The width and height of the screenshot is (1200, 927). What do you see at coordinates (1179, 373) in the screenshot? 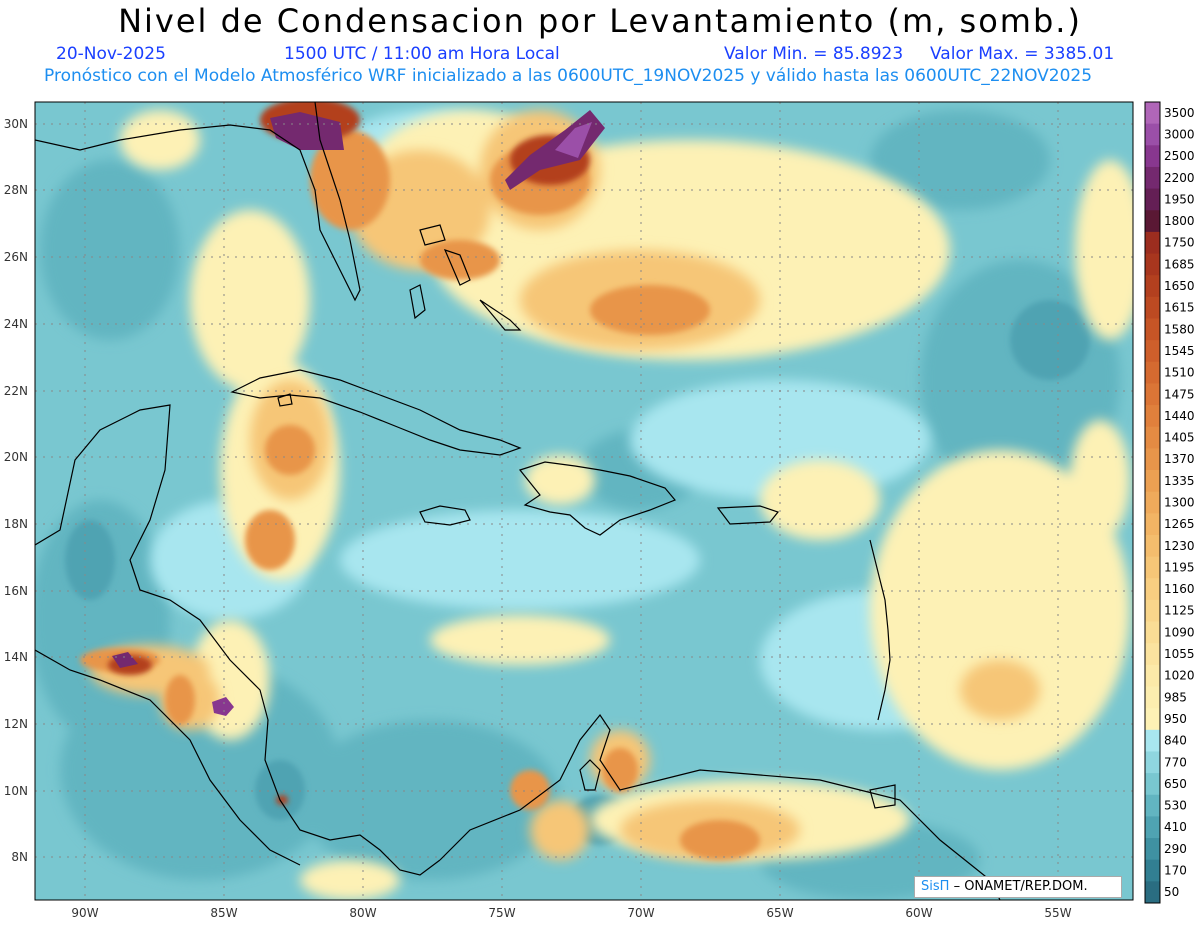
I see `colorbar-label: 1510` at bounding box center [1179, 373].